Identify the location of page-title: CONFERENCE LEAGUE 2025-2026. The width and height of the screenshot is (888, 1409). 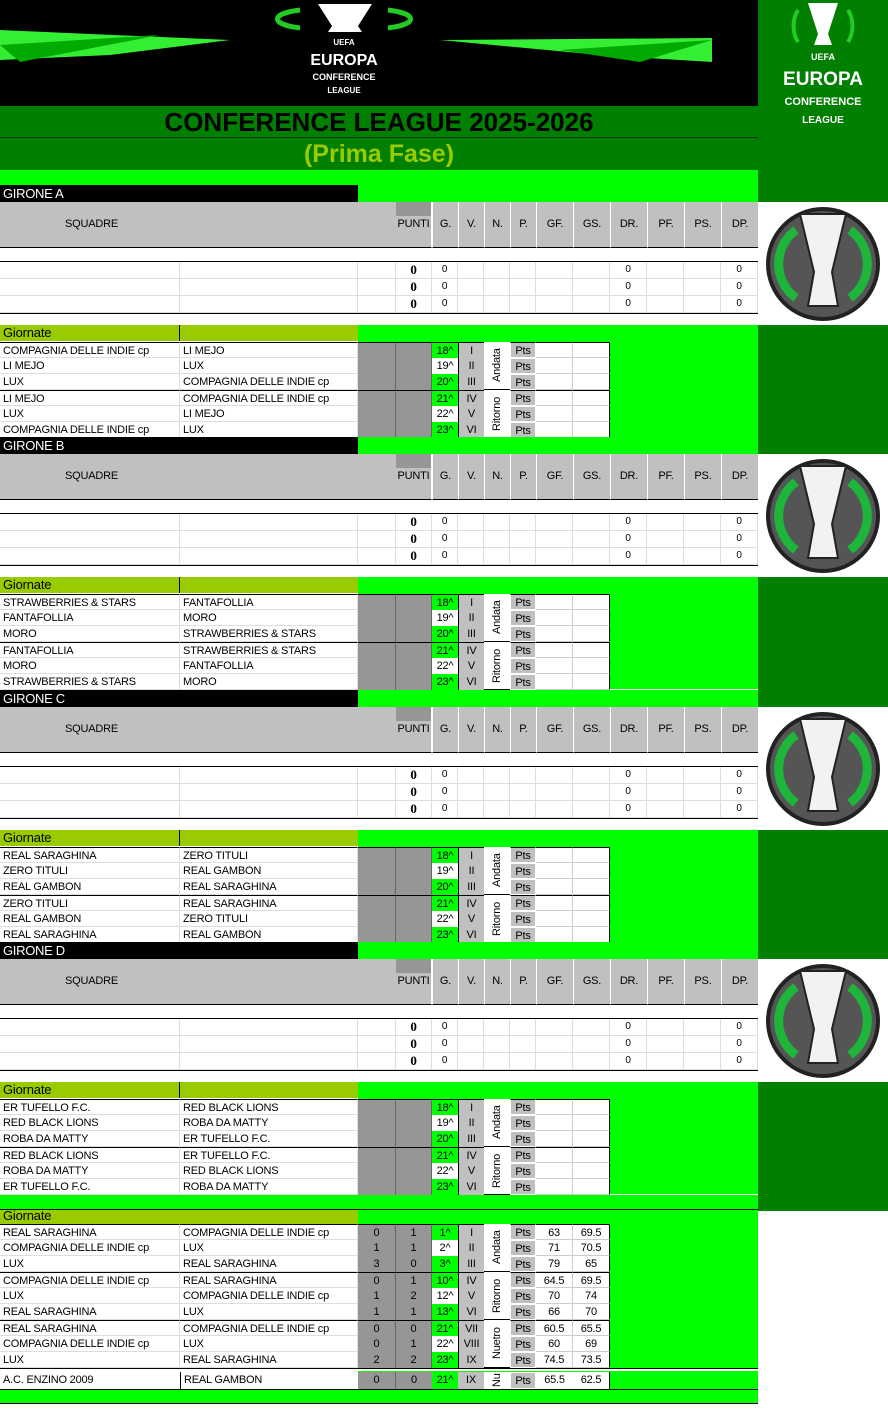
(379, 122).